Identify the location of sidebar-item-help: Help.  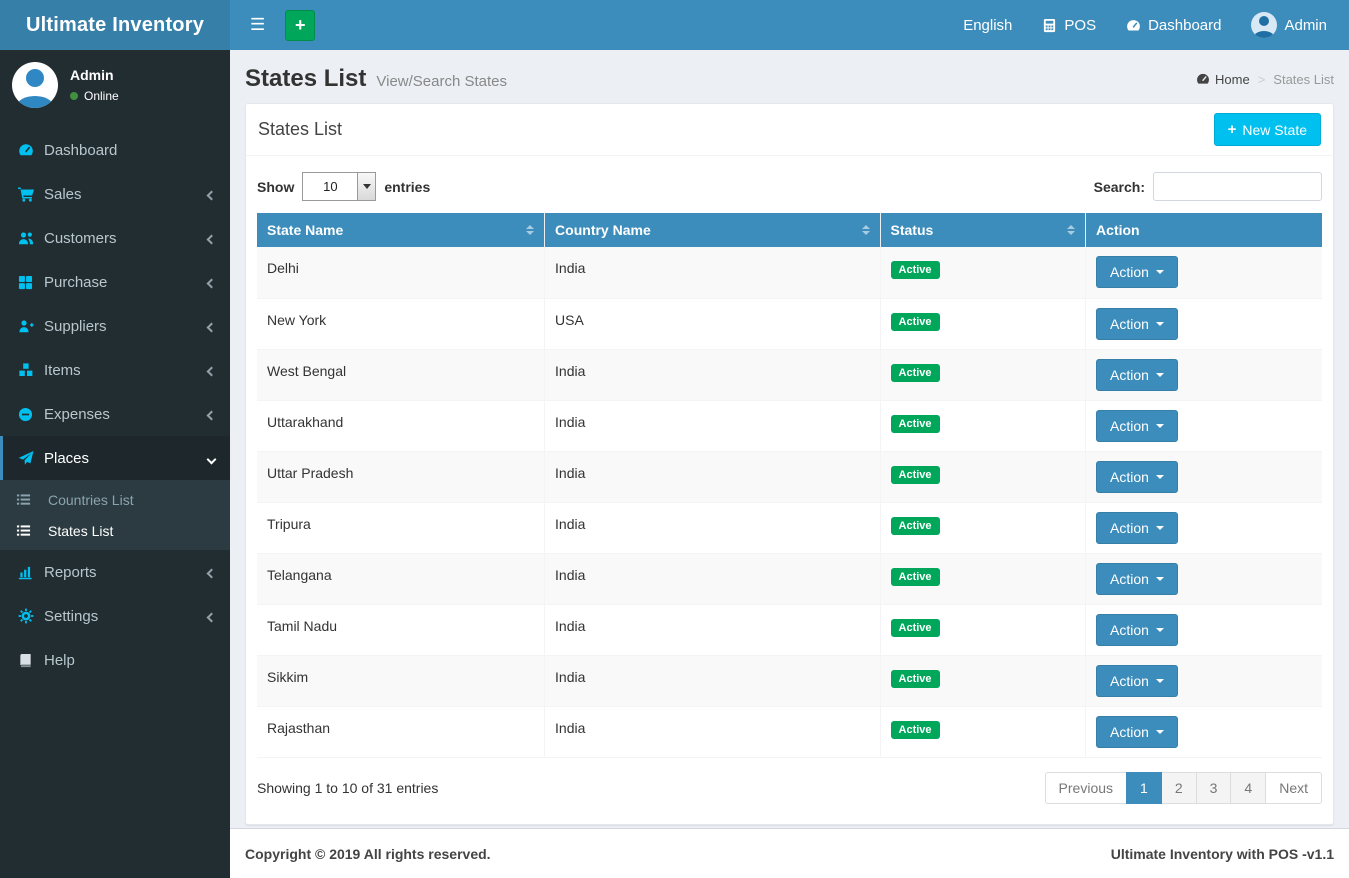
(115, 660).